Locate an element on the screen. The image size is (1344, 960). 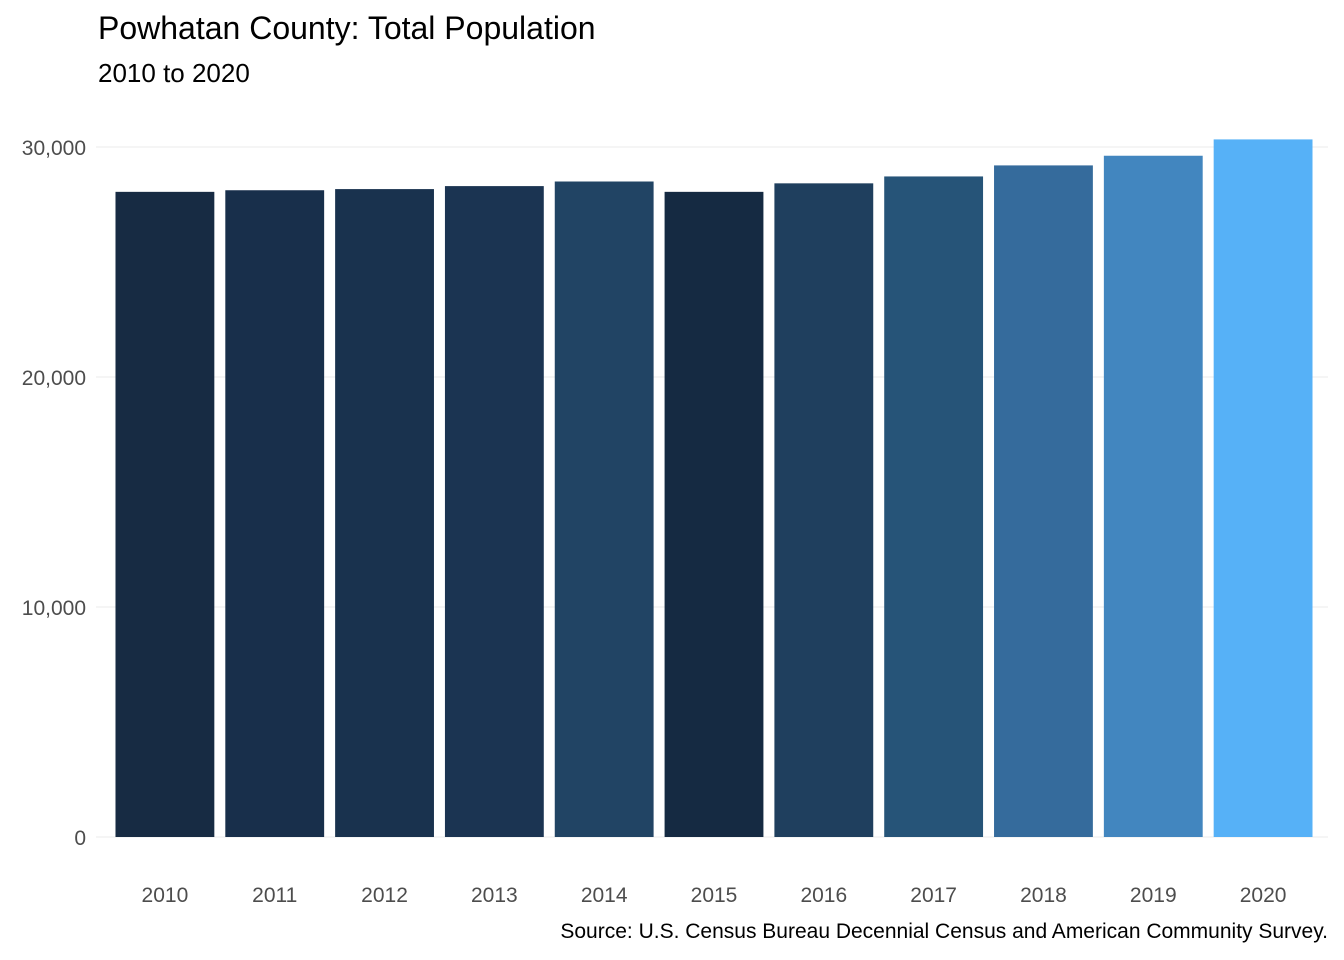
y-tick-label: 30,000 is located at coordinates (54, 148).